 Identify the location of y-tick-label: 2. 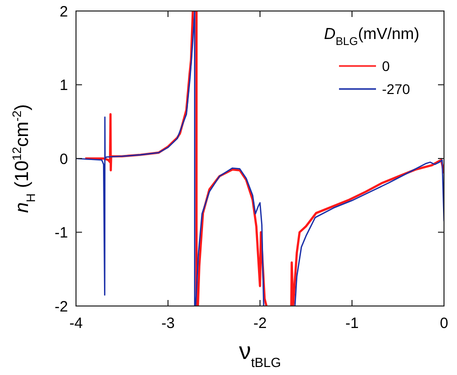
(64, 11).